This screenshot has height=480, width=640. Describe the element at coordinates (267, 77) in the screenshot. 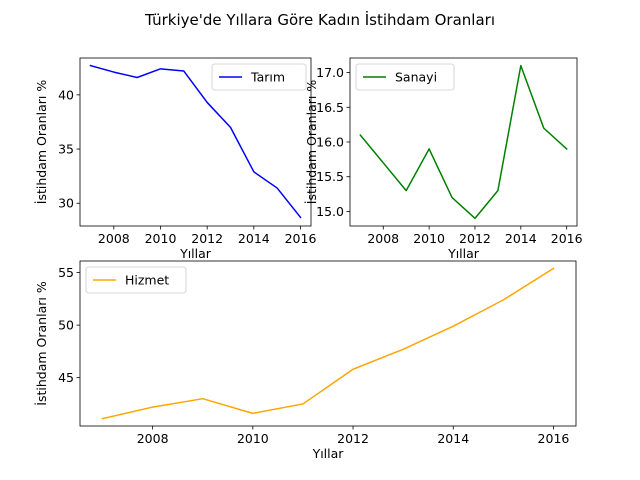

I see `legend-label-1-1: Tarım` at that location.